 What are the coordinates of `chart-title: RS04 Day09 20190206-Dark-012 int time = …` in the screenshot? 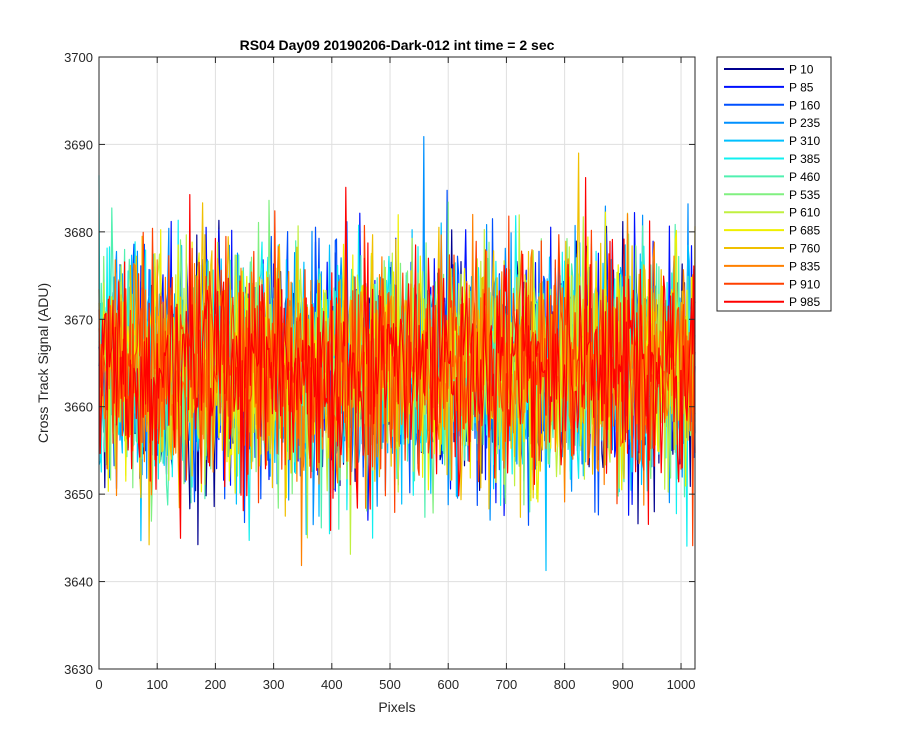 It's located at (397, 45).